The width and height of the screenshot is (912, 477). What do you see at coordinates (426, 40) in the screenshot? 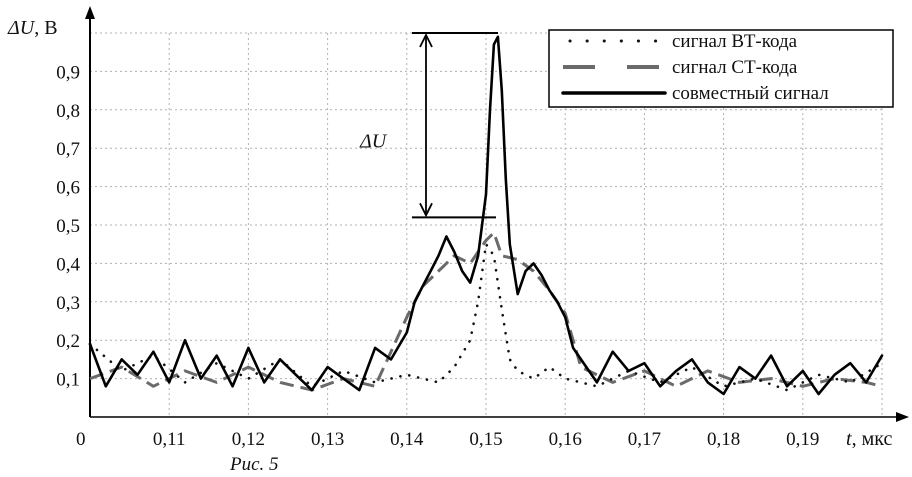
I see `annotation-arrow-up` at bounding box center [426, 40].